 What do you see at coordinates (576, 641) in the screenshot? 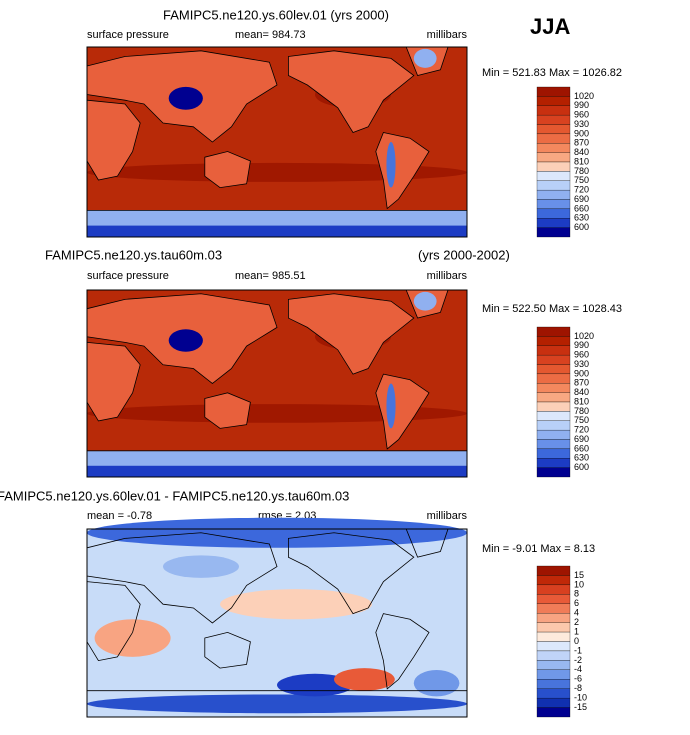
I see `colorbar-label: 0` at bounding box center [576, 641].